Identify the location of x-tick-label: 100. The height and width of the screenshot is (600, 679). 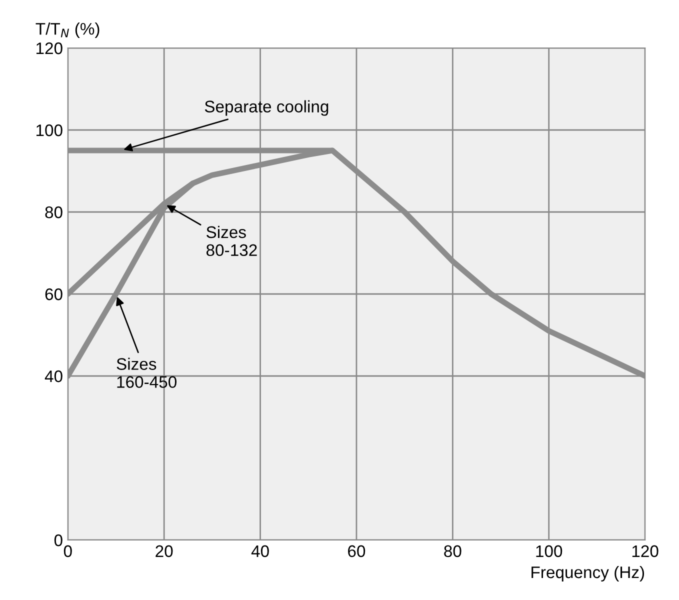
(549, 551).